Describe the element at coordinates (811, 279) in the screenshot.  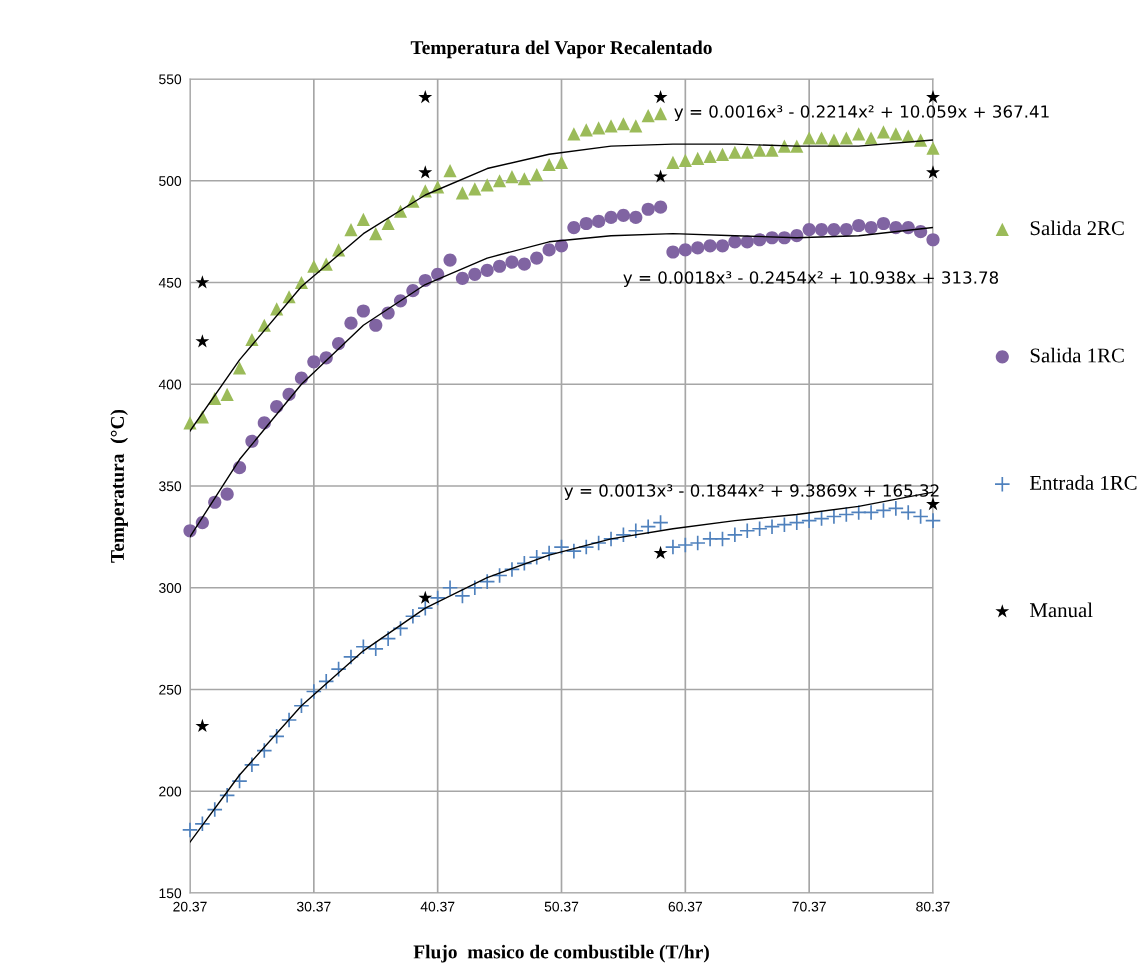
I see `annotation: y = 0.0018x³ - 0.2454x² + 10.938x + 313.78` at that location.